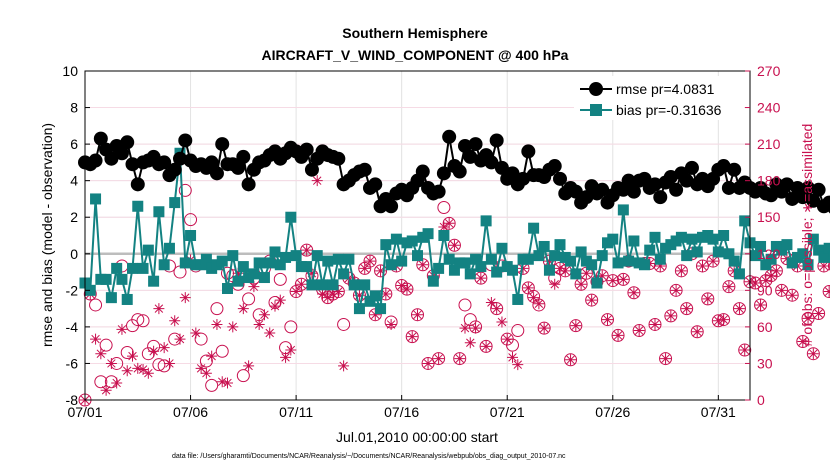 The width and height of the screenshot is (830, 470). I want to click on y-tick-label-left: -2, so click(72, 290).